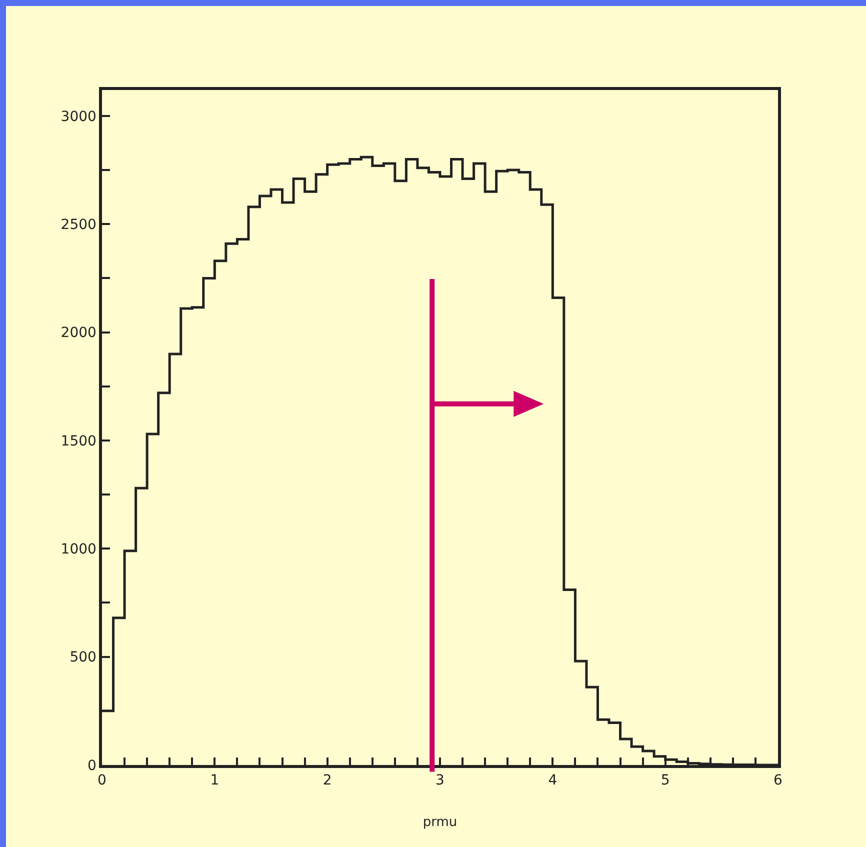 The height and width of the screenshot is (847, 866). What do you see at coordinates (440, 780) in the screenshot?
I see `x-tick-label: 3` at bounding box center [440, 780].